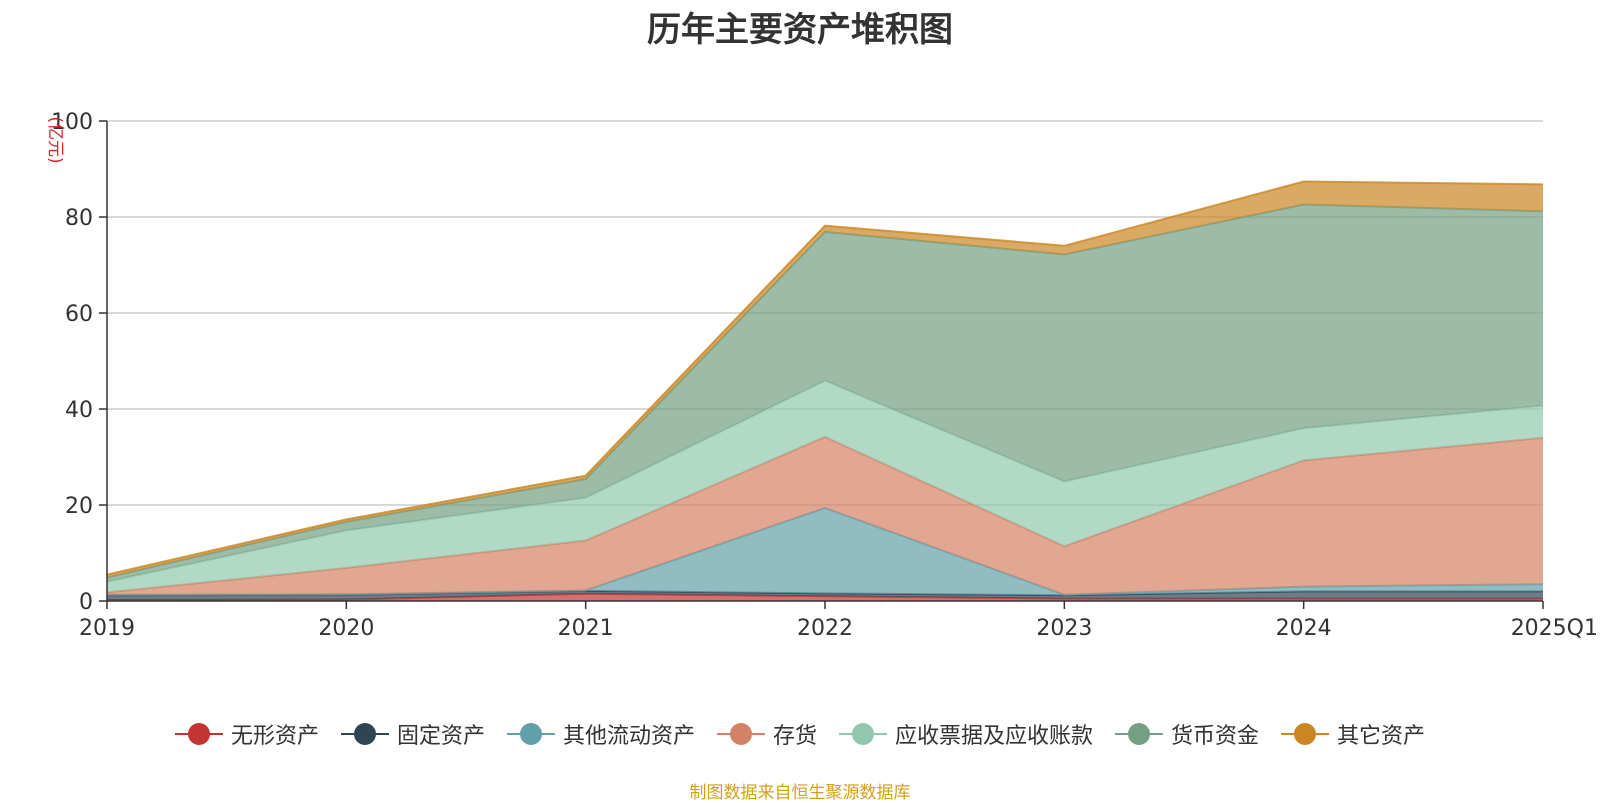  What do you see at coordinates (800, 30) in the screenshot?
I see `chart-title: 历年主要资产堆积图` at bounding box center [800, 30].